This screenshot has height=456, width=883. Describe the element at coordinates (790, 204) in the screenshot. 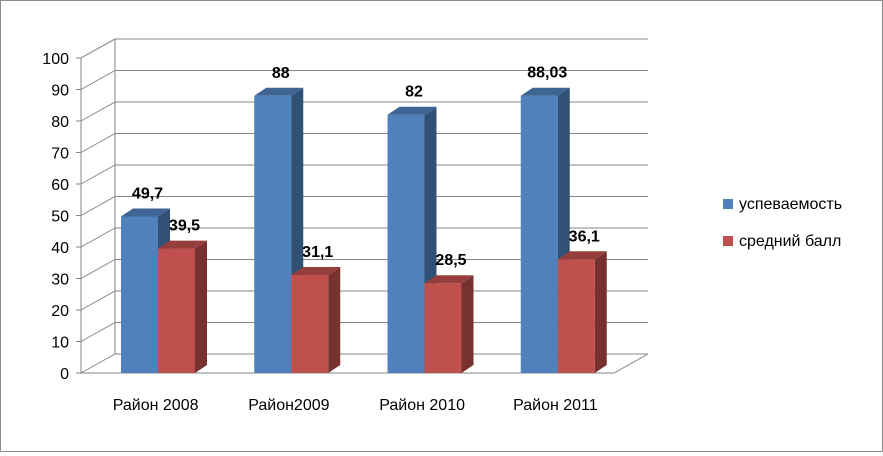

I see `legend-label: успеваемость` at that location.